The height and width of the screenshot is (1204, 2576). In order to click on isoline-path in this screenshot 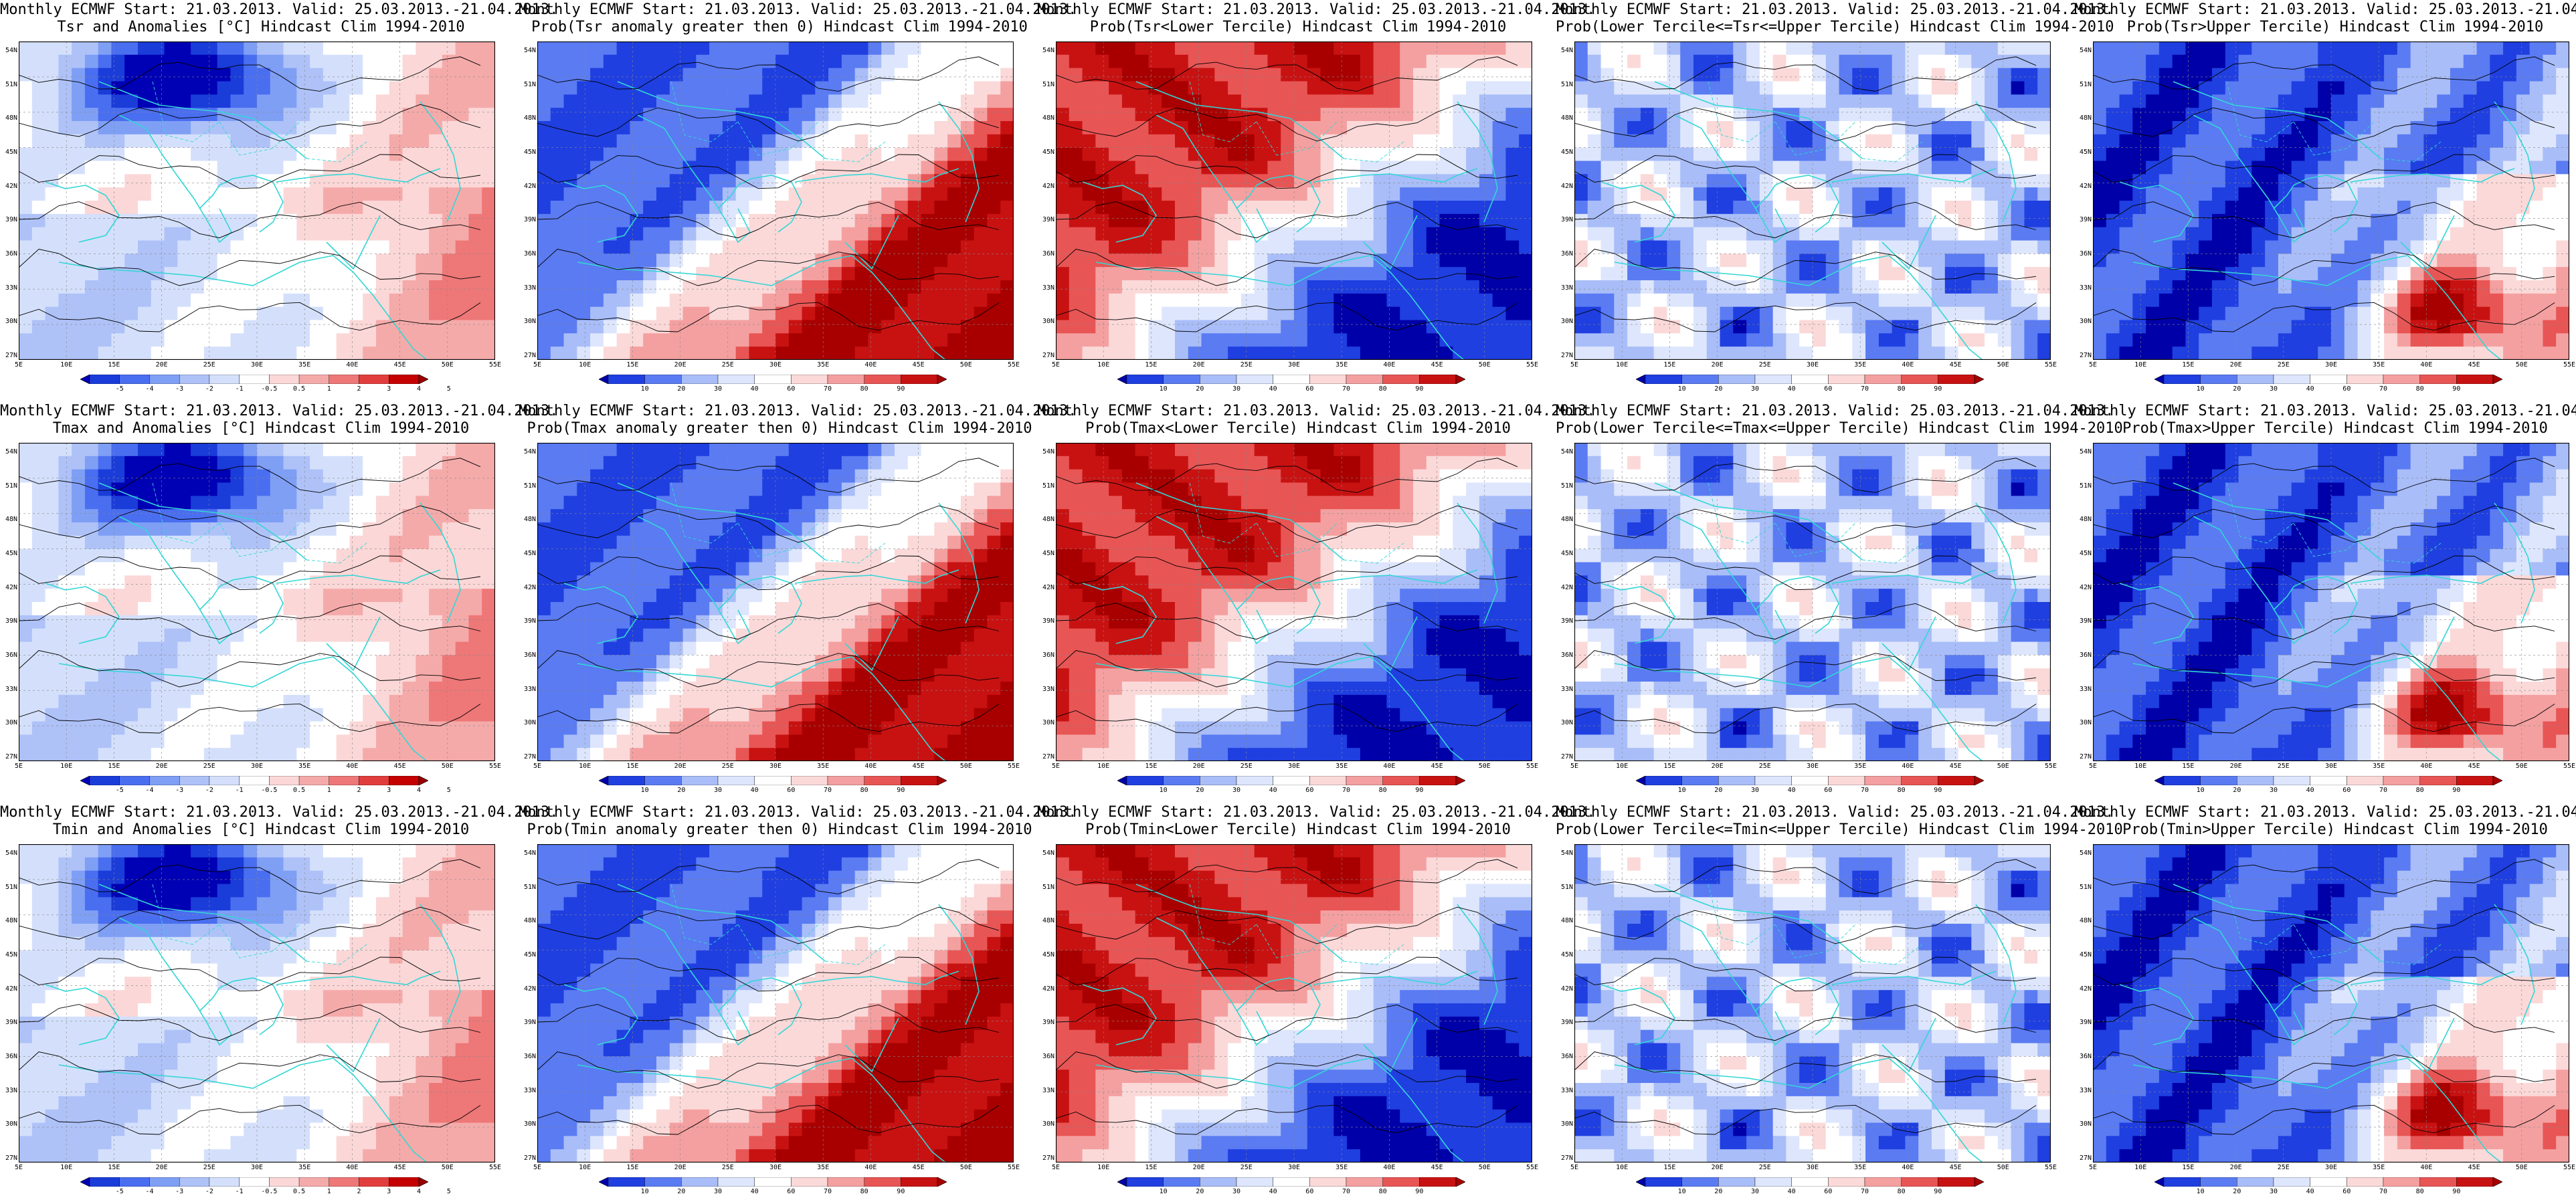, I will do `click(1805, 267)`.